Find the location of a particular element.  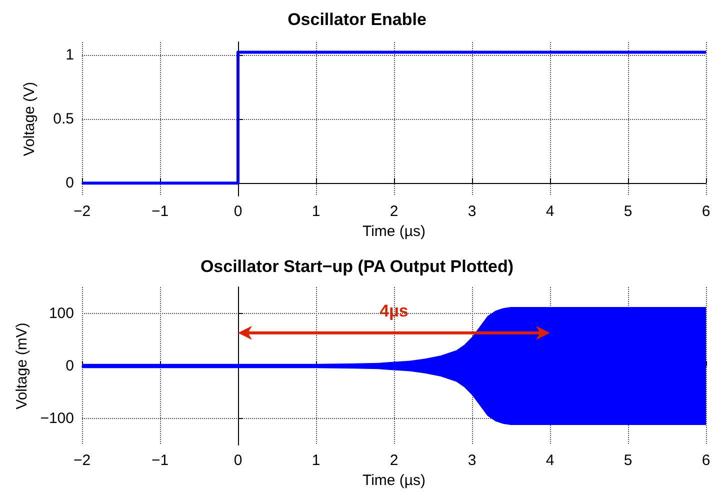

y-tick-label: 100 is located at coordinates (61, 313).